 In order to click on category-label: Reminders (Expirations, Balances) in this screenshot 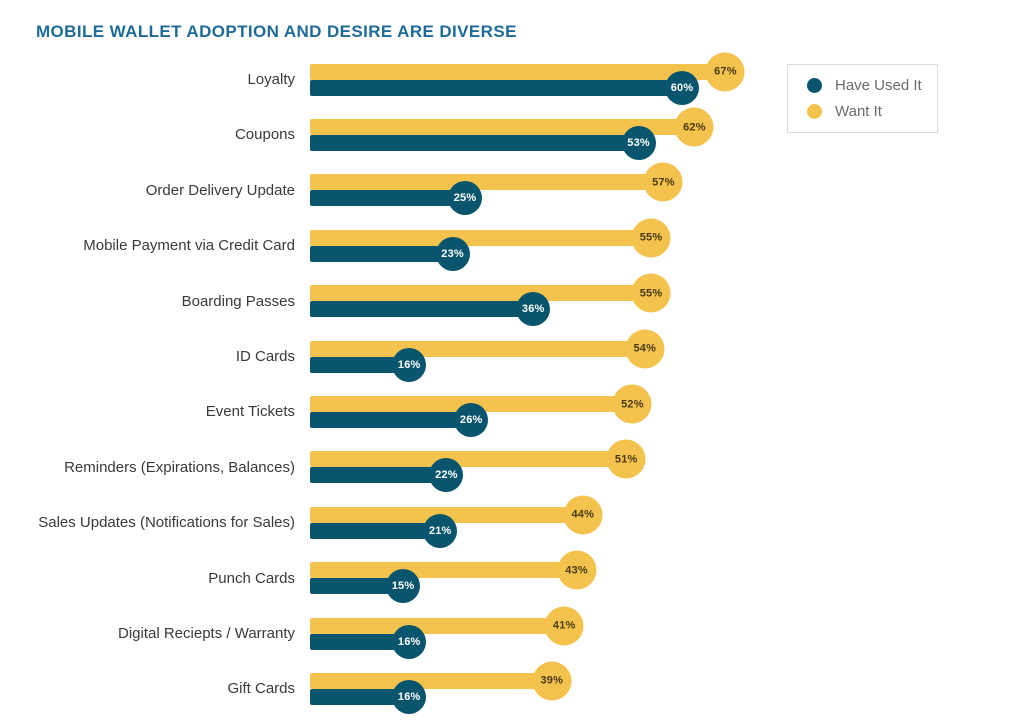, I will do `click(179, 467)`.